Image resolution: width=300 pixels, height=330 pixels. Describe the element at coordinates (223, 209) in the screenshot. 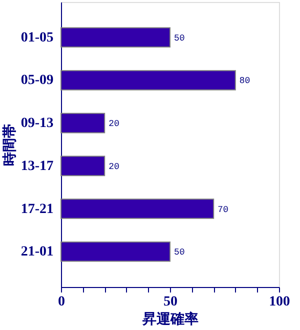

I see `data-label: 70` at that location.